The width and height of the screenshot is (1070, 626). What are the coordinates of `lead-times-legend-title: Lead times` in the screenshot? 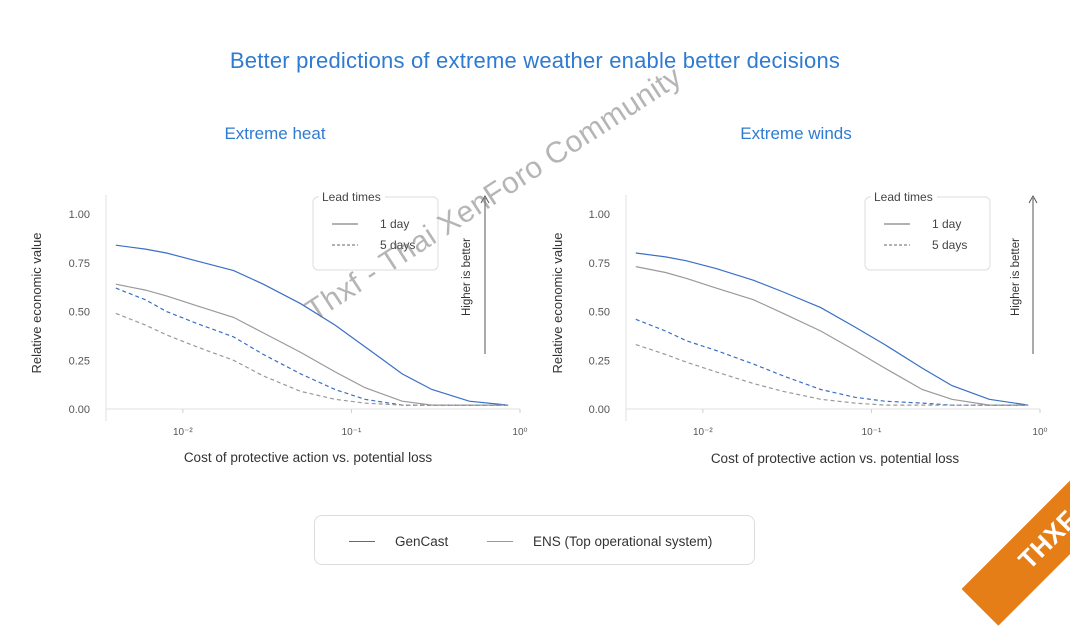 It's located at (351, 197).